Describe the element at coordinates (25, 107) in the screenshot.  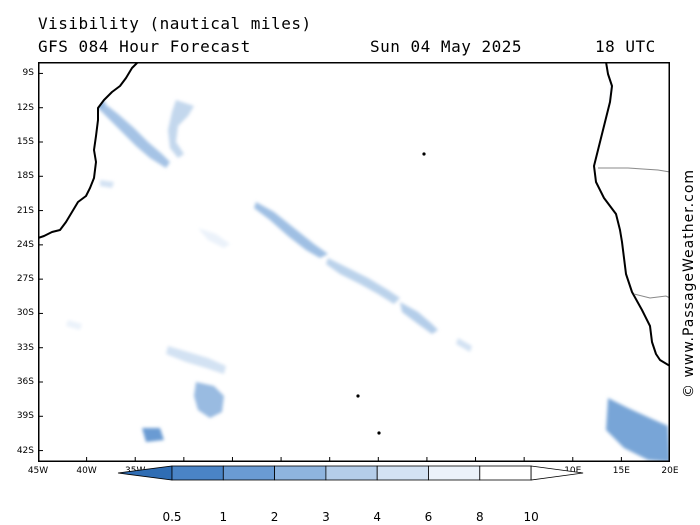
I see `lat-tick-label: 12S` at that location.